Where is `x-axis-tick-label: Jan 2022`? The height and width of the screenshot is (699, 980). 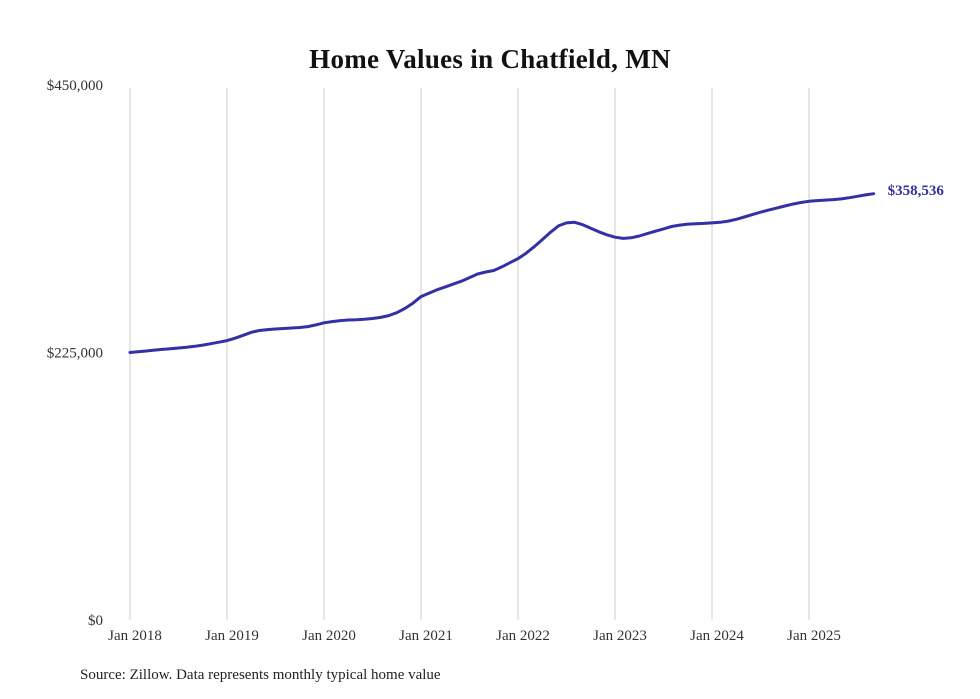 x-axis-tick-label: Jan 2022 is located at coordinates (523, 636).